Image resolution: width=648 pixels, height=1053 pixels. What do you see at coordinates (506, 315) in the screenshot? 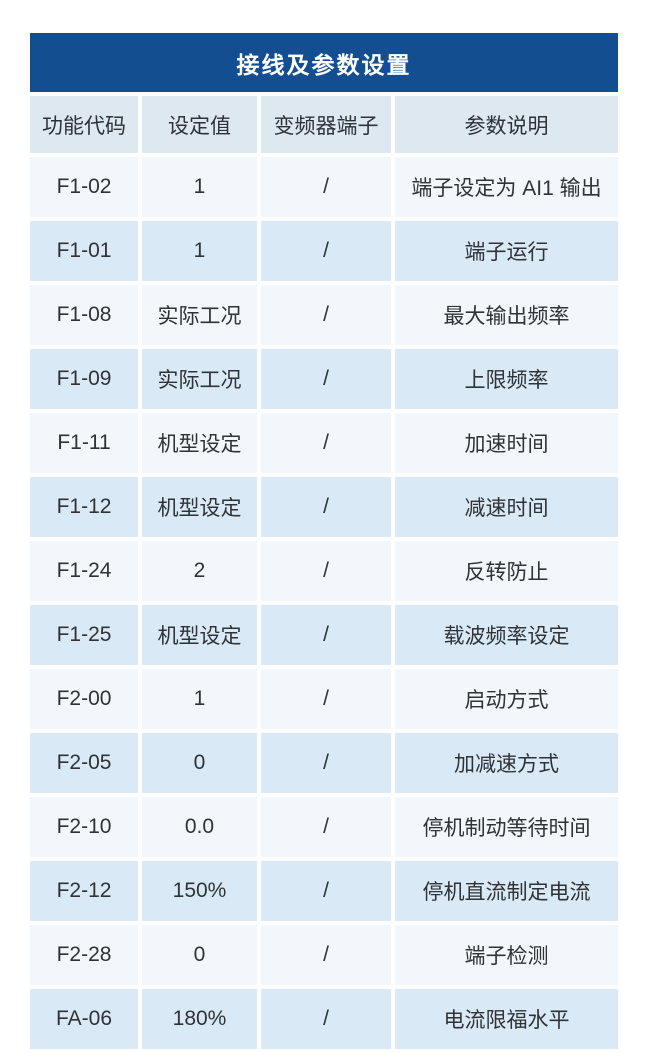
I see `cell-parameter-description: 最大输出频率` at bounding box center [506, 315].